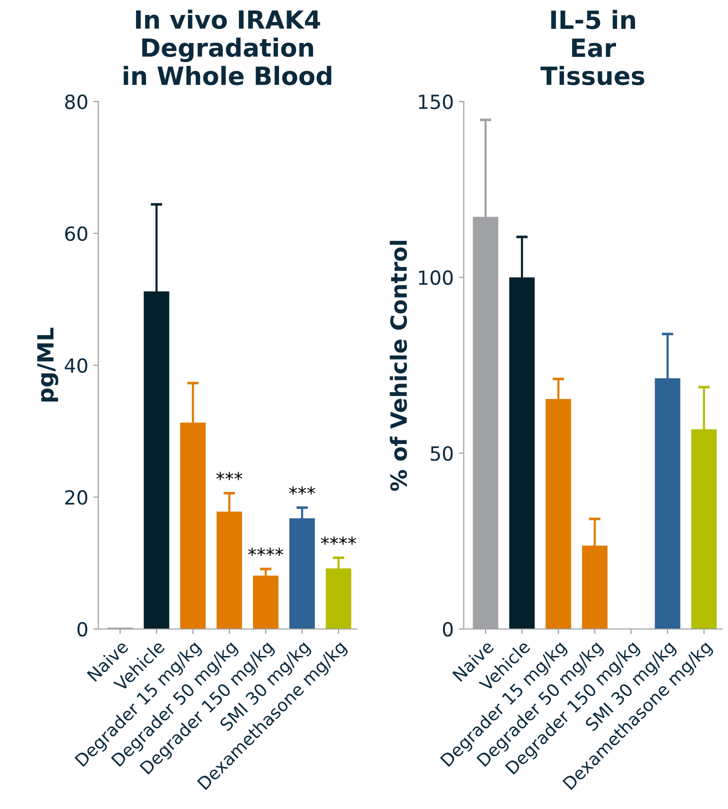 The width and height of the screenshot is (728, 809). What do you see at coordinates (228, 48) in the screenshot?
I see `chart-title: In vivo IRAK4 Degradation in Whole Blood` at bounding box center [228, 48].